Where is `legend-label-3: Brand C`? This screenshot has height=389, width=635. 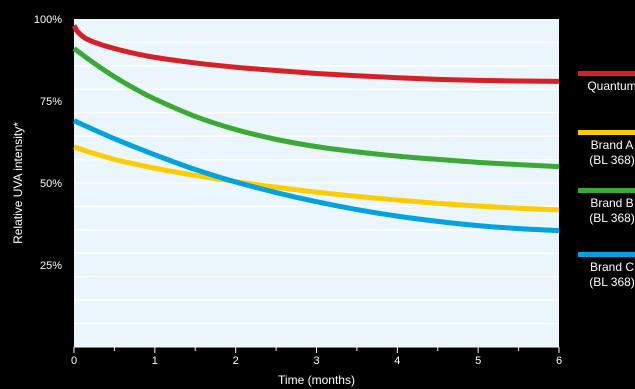 legend-label-3: Brand C is located at coordinates (612, 267).